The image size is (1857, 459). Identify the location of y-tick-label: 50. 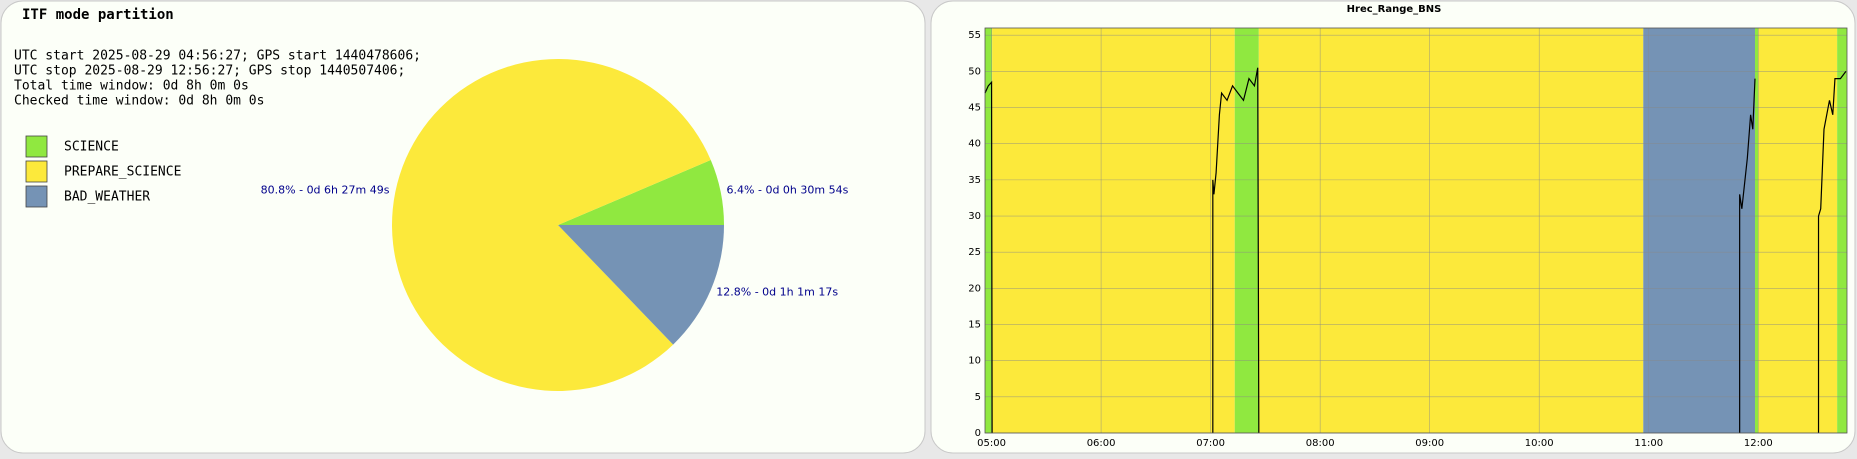
(974, 71).